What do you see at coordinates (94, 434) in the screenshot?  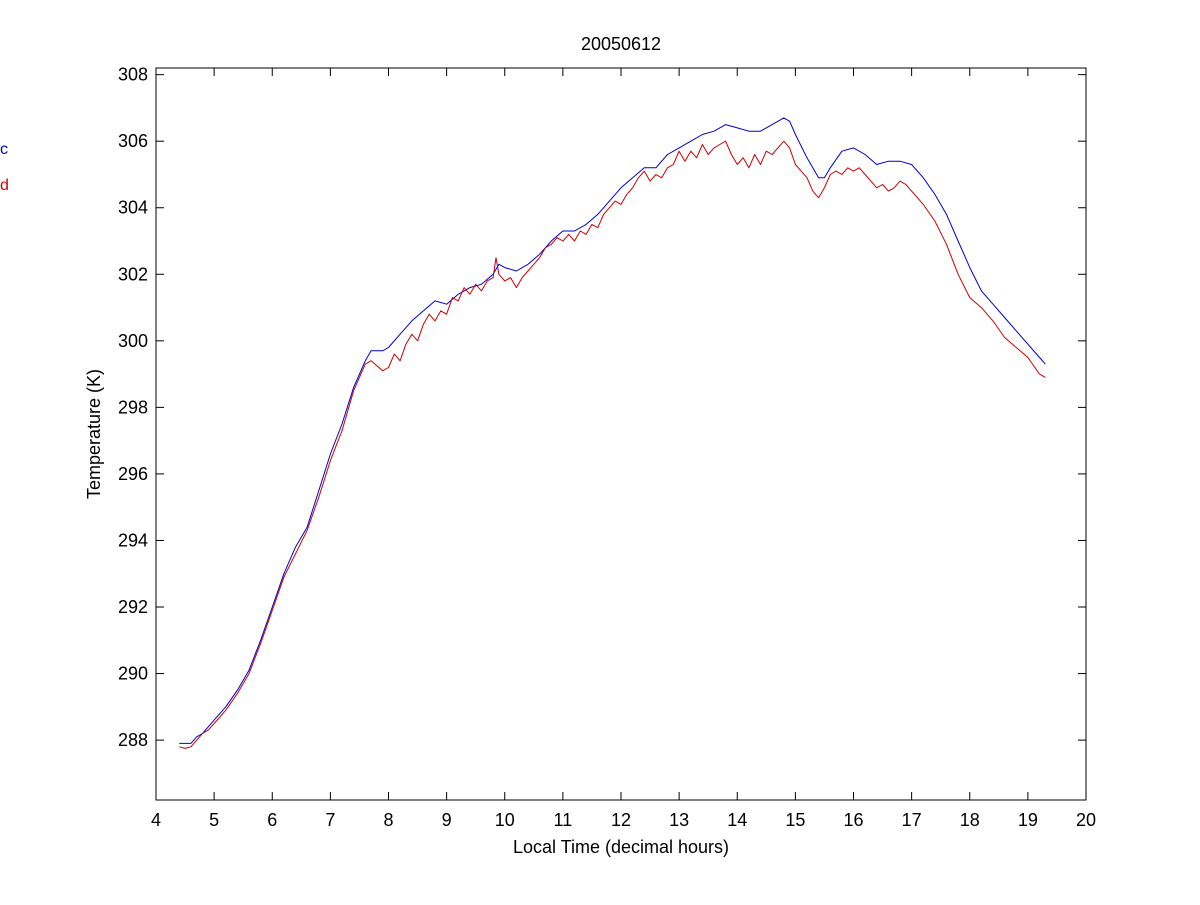 I see `y-axis-label: Temperature (K)` at bounding box center [94, 434].